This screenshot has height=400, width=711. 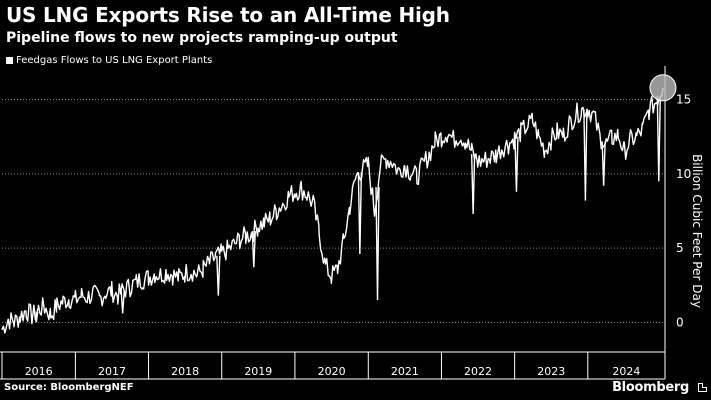 What do you see at coordinates (551, 371) in the screenshot?
I see `x-tick-label: 2023` at bounding box center [551, 371].